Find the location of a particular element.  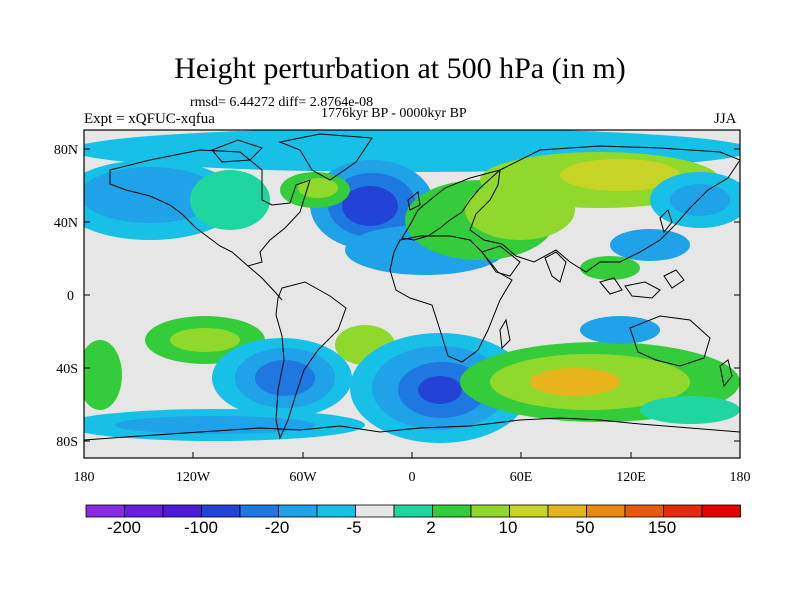

lat-label-80s: 80S is located at coordinates (67, 442).